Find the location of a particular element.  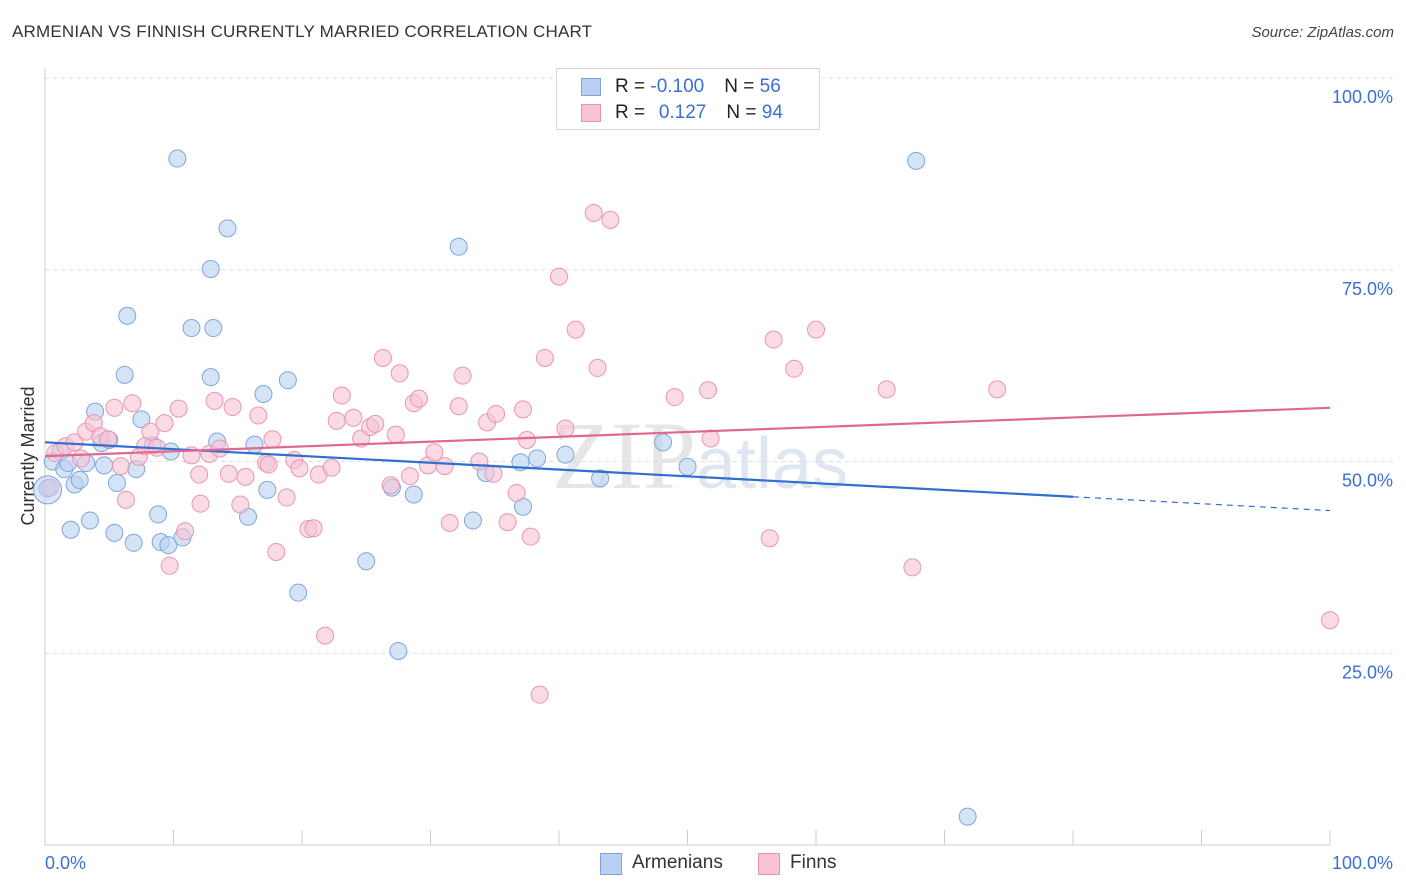

finns-swatch is located at coordinates (591, 113).